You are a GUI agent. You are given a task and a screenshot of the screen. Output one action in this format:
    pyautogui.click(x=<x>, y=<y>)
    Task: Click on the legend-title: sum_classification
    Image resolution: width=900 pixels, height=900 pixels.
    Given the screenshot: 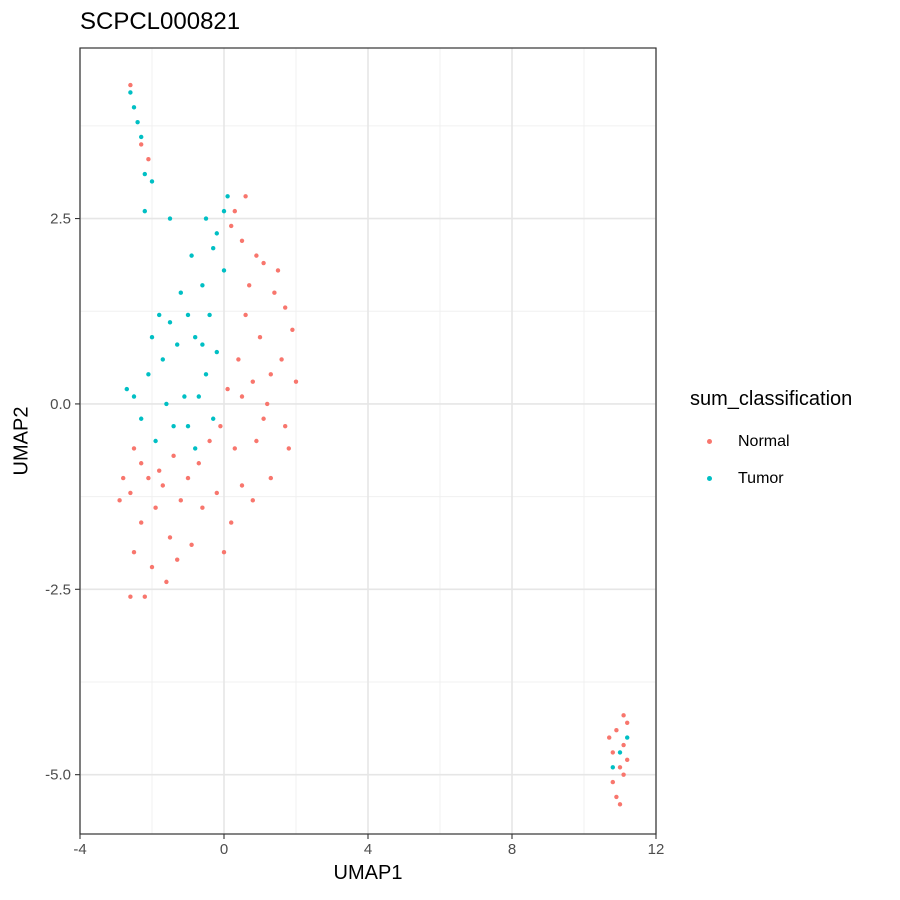 What is the action you would take?
    pyautogui.click(x=771, y=399)
    